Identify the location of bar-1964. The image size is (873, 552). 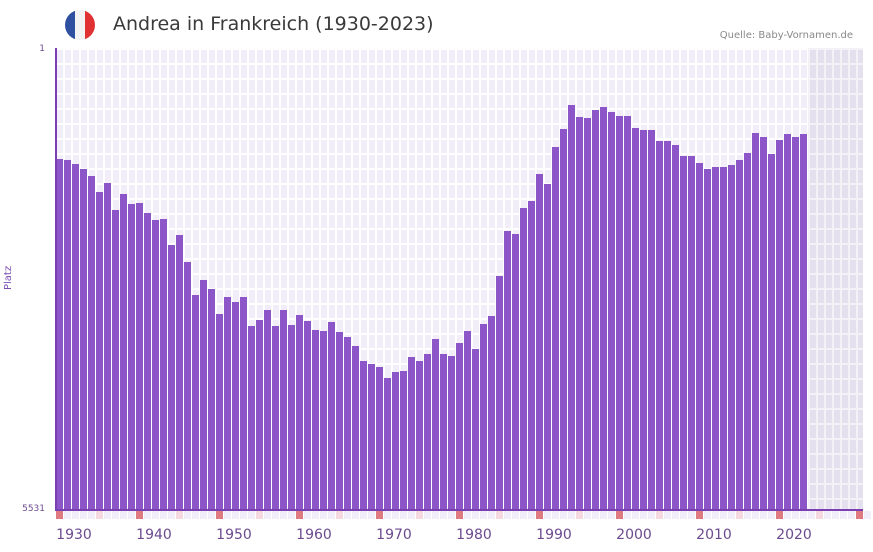
(331, 416).